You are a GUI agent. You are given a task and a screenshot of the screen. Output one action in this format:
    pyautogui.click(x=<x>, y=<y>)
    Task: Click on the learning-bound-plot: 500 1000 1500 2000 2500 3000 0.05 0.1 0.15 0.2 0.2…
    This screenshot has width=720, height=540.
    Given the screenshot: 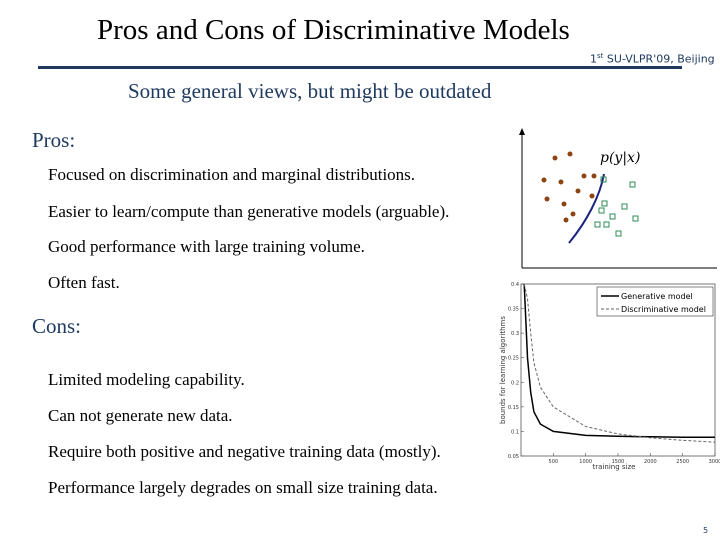 What is the action you would take?
    pyautogui.click(x=606, y=376)
    